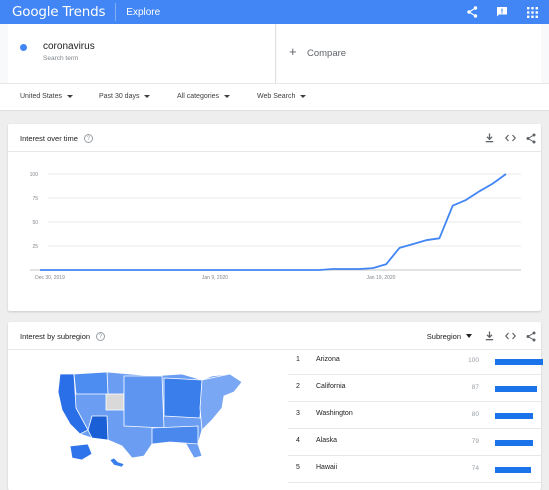  I want to click on region-name: Arizona, so click(328, 359).